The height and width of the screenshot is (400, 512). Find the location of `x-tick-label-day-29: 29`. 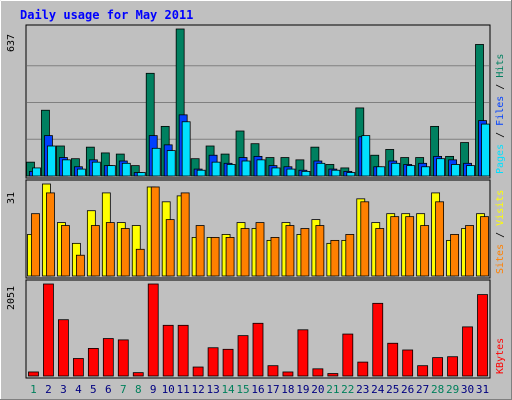

x-tick-label-day-29: 29 is located at coordinates (452, 389).